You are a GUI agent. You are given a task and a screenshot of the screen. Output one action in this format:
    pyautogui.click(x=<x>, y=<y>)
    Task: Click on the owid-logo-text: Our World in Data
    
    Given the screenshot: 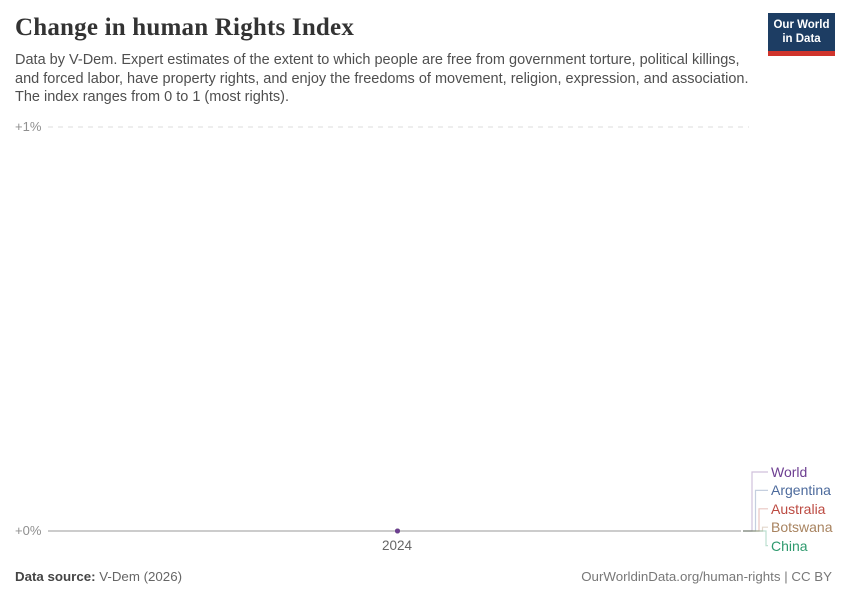 What is the action you would take?
    pyautogui.click(x=801, y=32)
    